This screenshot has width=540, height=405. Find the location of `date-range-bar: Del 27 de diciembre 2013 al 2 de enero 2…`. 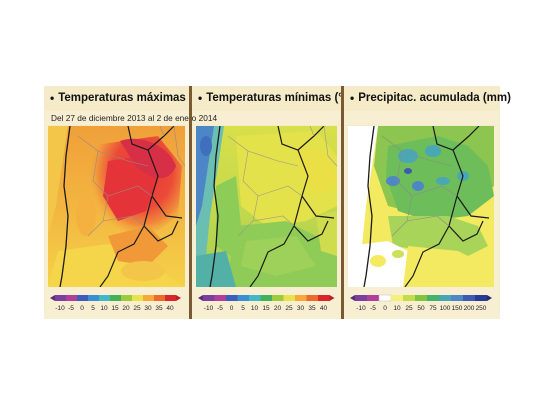

date-range-bar: Del 27 de diciembre 2013 al 2 de enero 2… is located at coordinates (272, 118).